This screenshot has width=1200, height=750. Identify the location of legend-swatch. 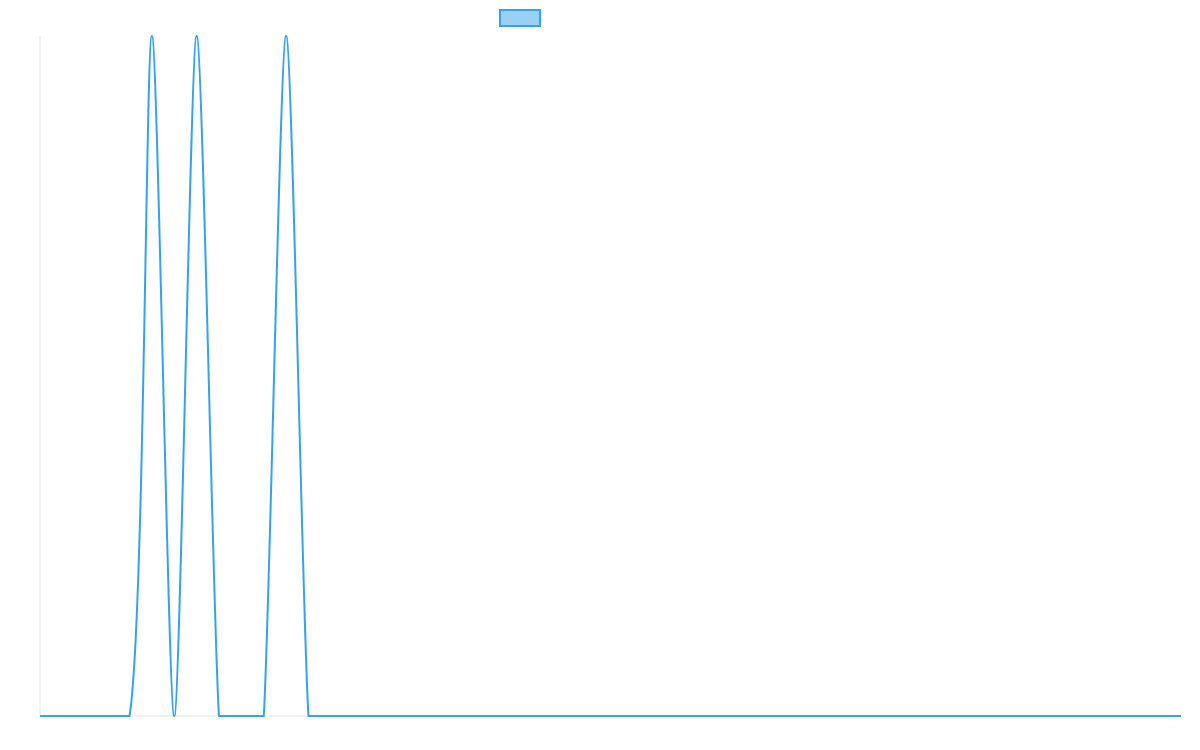
(520, 18).